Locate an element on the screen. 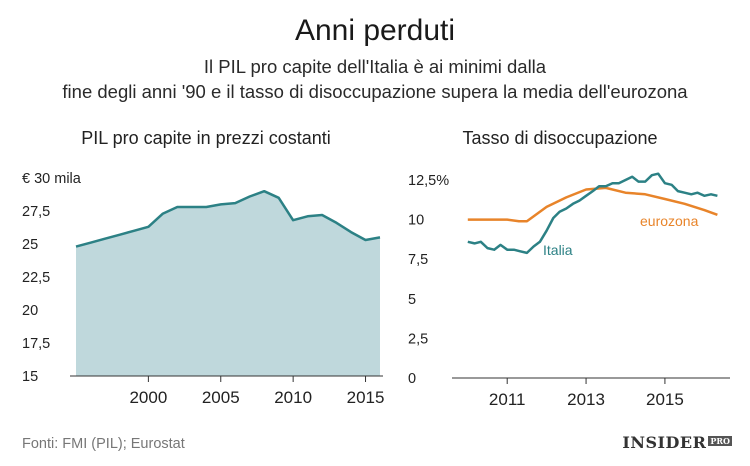  gdp-y-tick-label: 25 is located at coordinates (30, 245).